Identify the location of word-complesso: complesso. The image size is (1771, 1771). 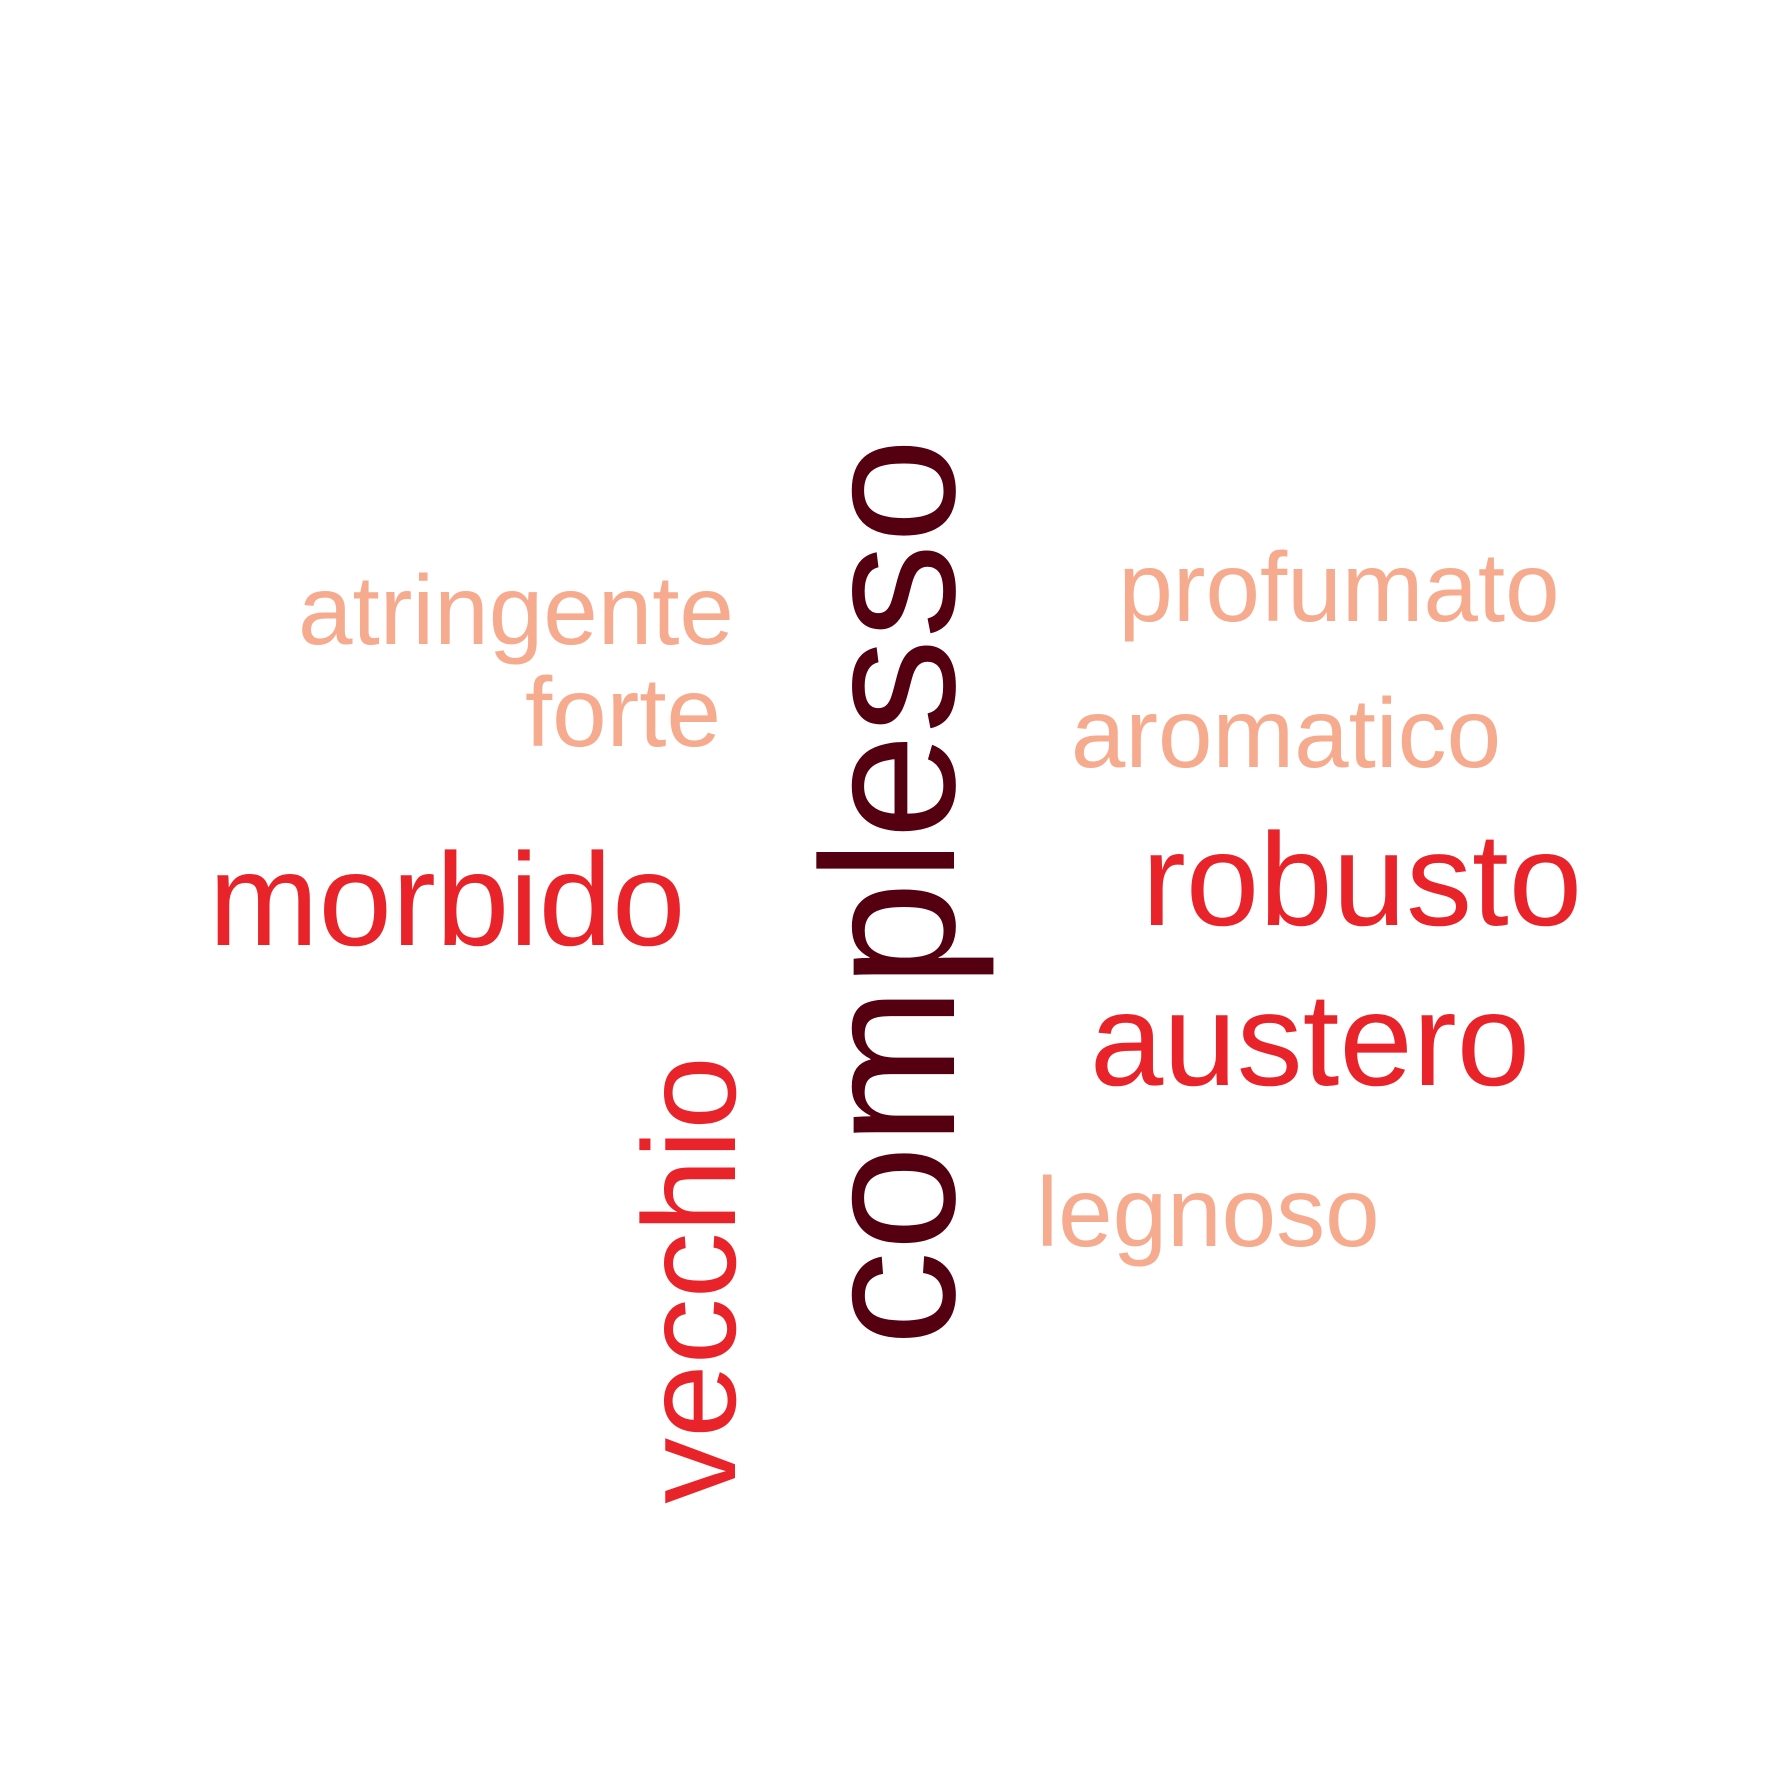
(889, 892).